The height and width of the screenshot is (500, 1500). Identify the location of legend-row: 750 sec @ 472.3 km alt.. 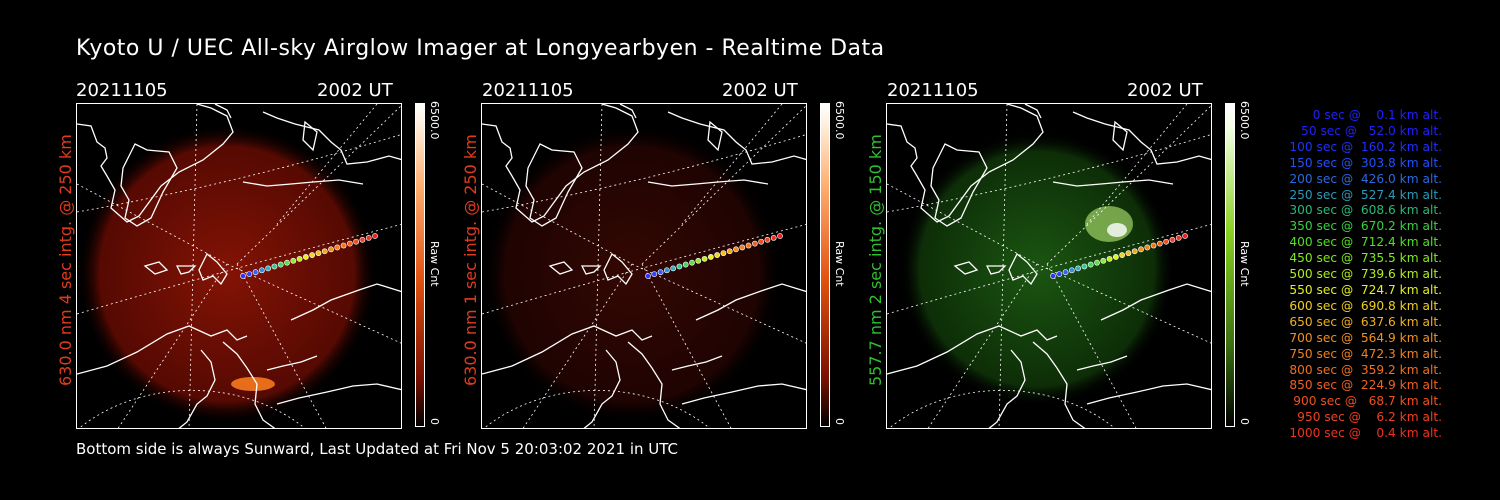
(1363, 353).